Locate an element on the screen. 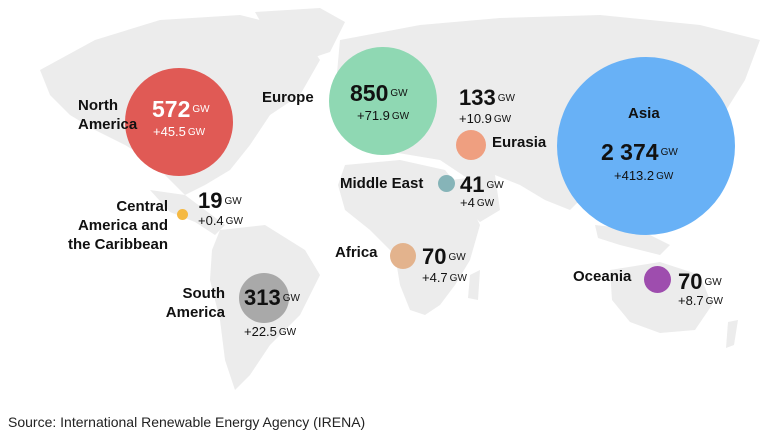 The image size is (766, 448). eurasia-change: +10.9 GW is located at coordinates (485, 118).